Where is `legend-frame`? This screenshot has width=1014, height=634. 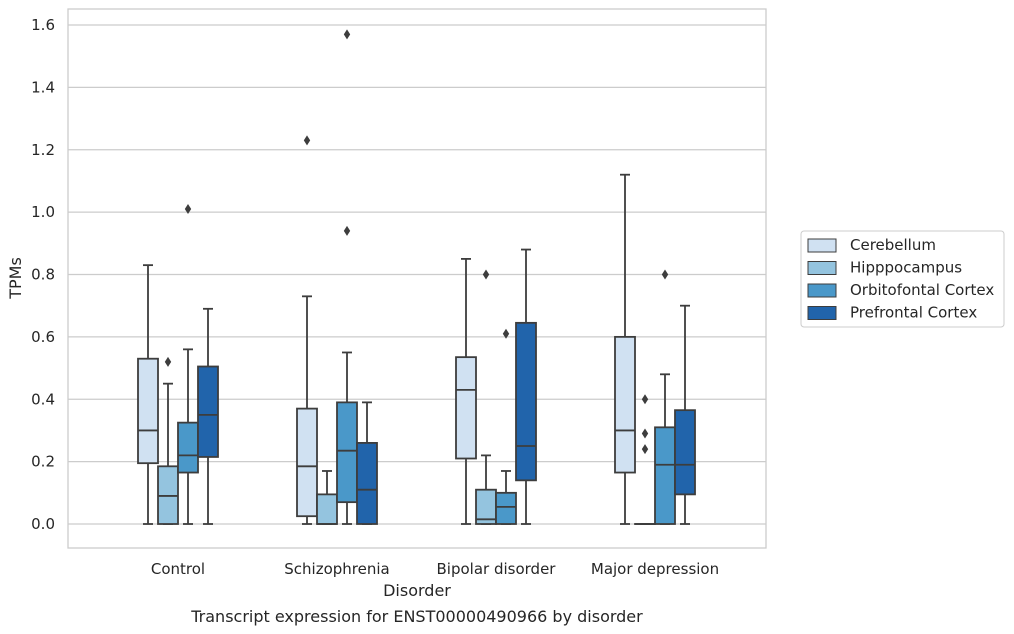 legend-frame is located at coordinates (902, 279).